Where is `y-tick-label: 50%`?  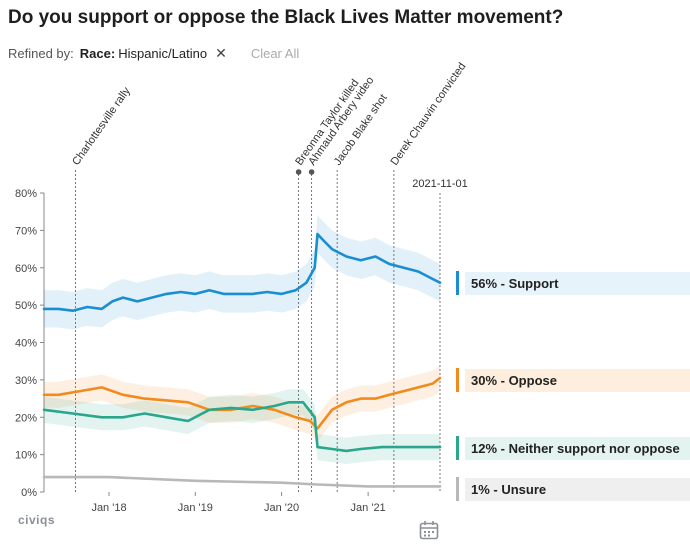 y-tick-label: 50% is located at coordinates (26, 306).